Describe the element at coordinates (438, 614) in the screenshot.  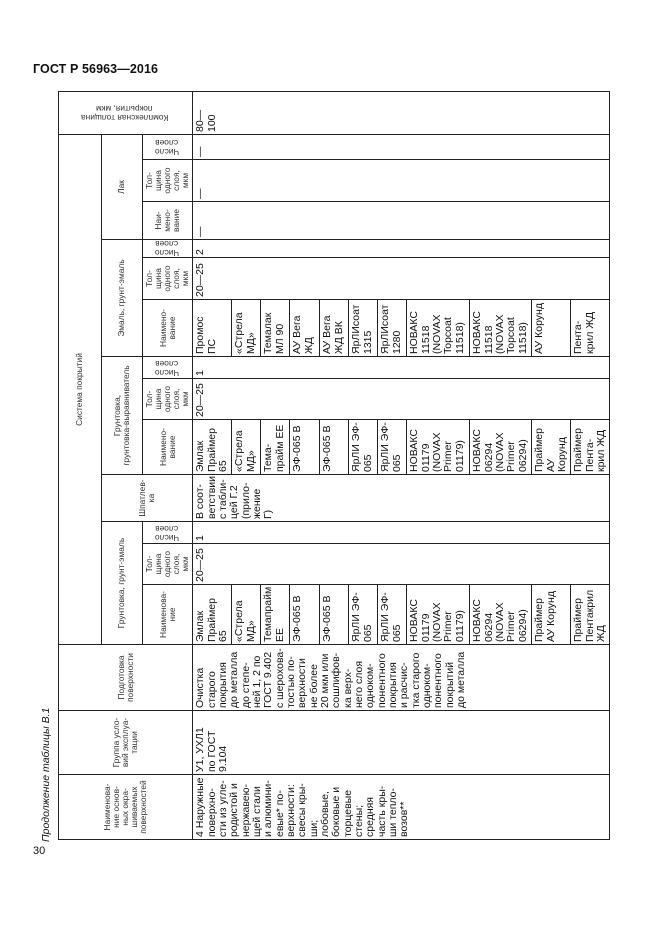
I see `cell-primer-enamel-name: НОВАКС 01179 (NOVAX Primer 01179)` at that location.